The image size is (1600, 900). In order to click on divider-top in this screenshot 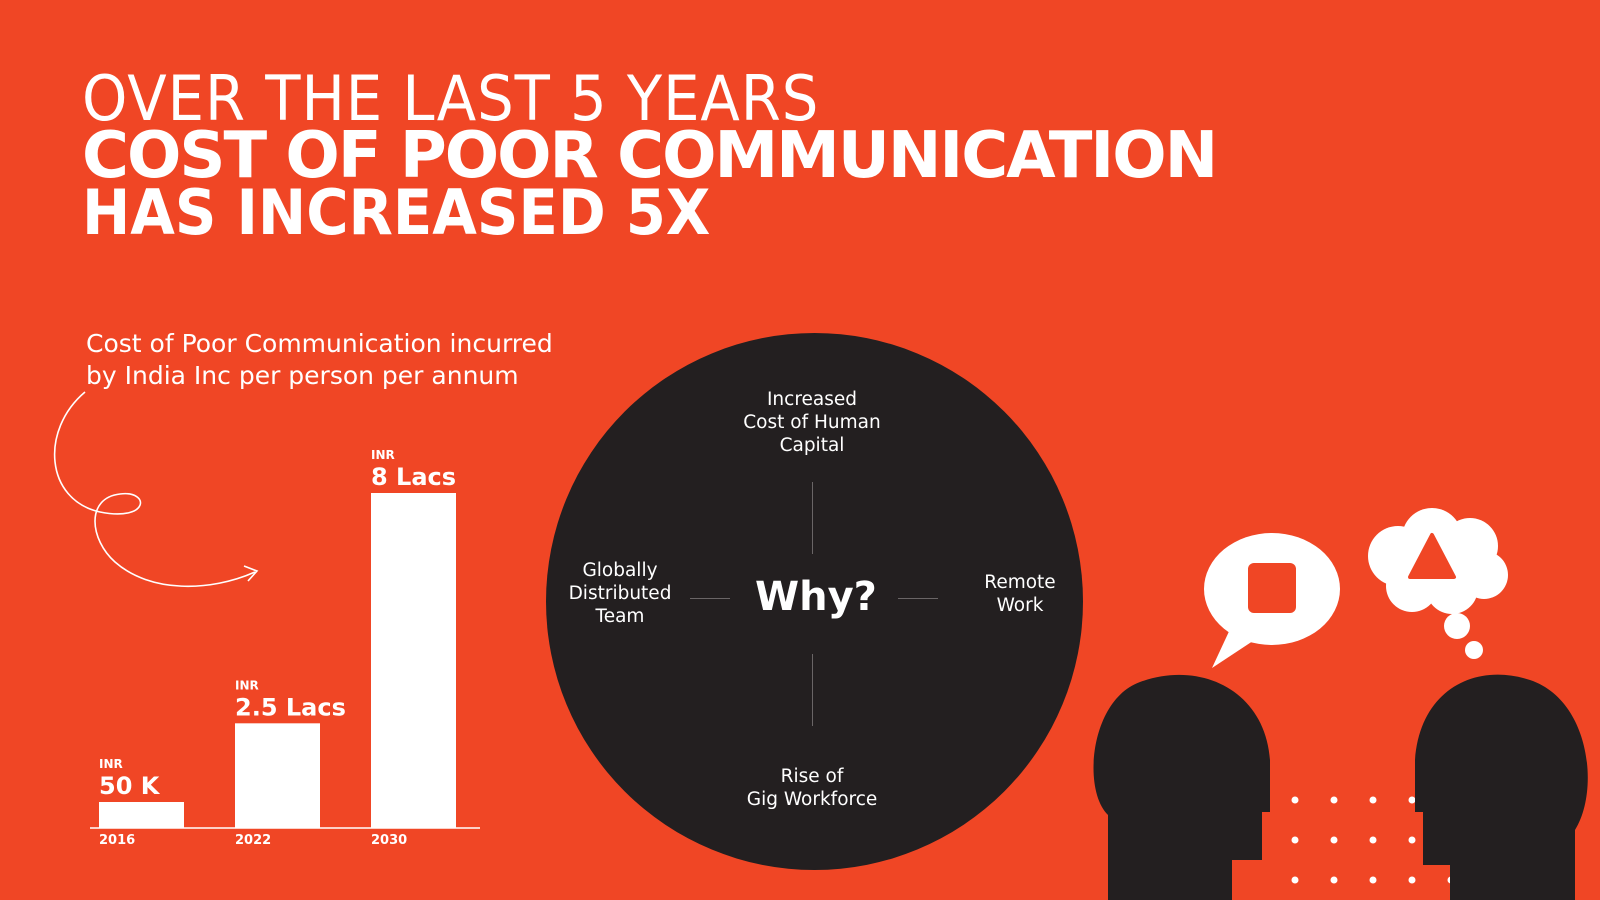, I will do `click(812, 518)`.